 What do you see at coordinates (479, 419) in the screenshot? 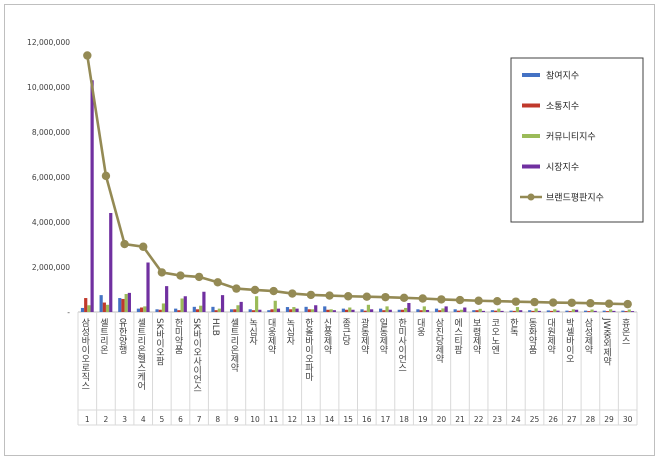
I see `x-tick-label: 22` at bounding box center [479, 419].